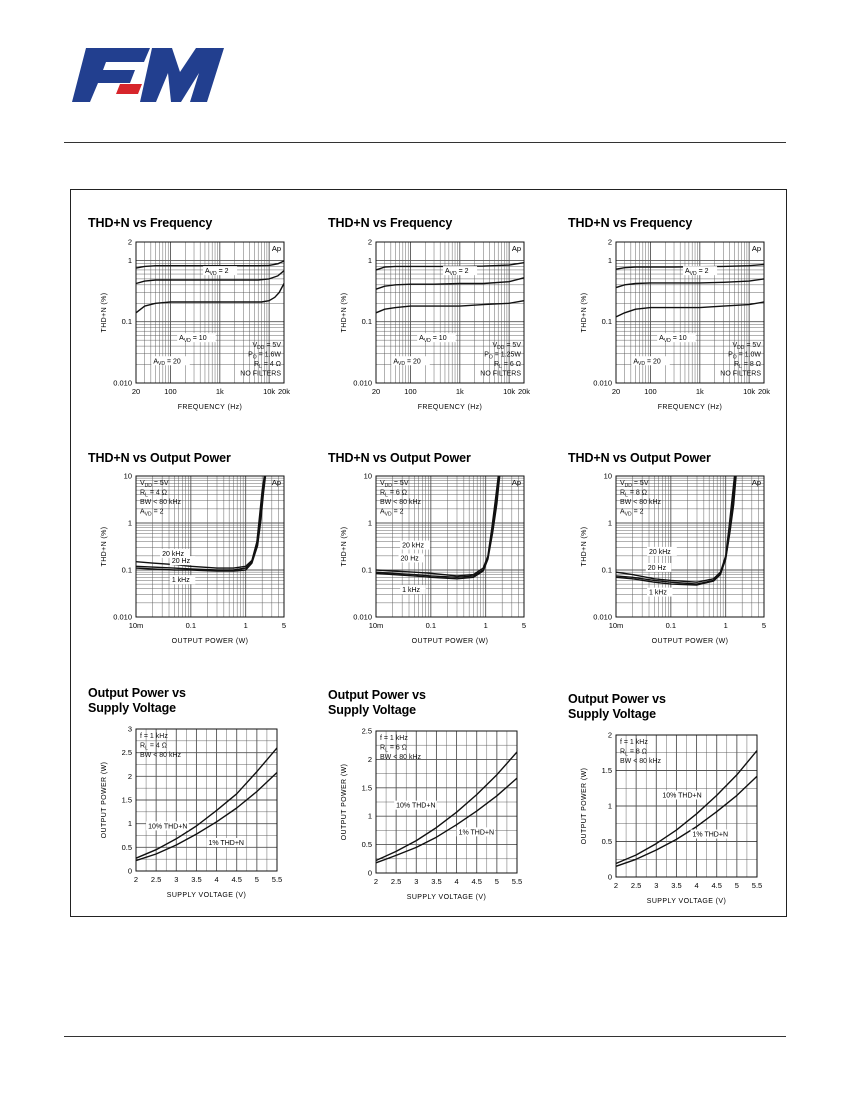 The height and width of the screenshot is (1100, 850). What do you see at coordinates (673, 339) in the screenshot?
I see `annotation-label: AVD = 10` at bounding box center [673, 339].